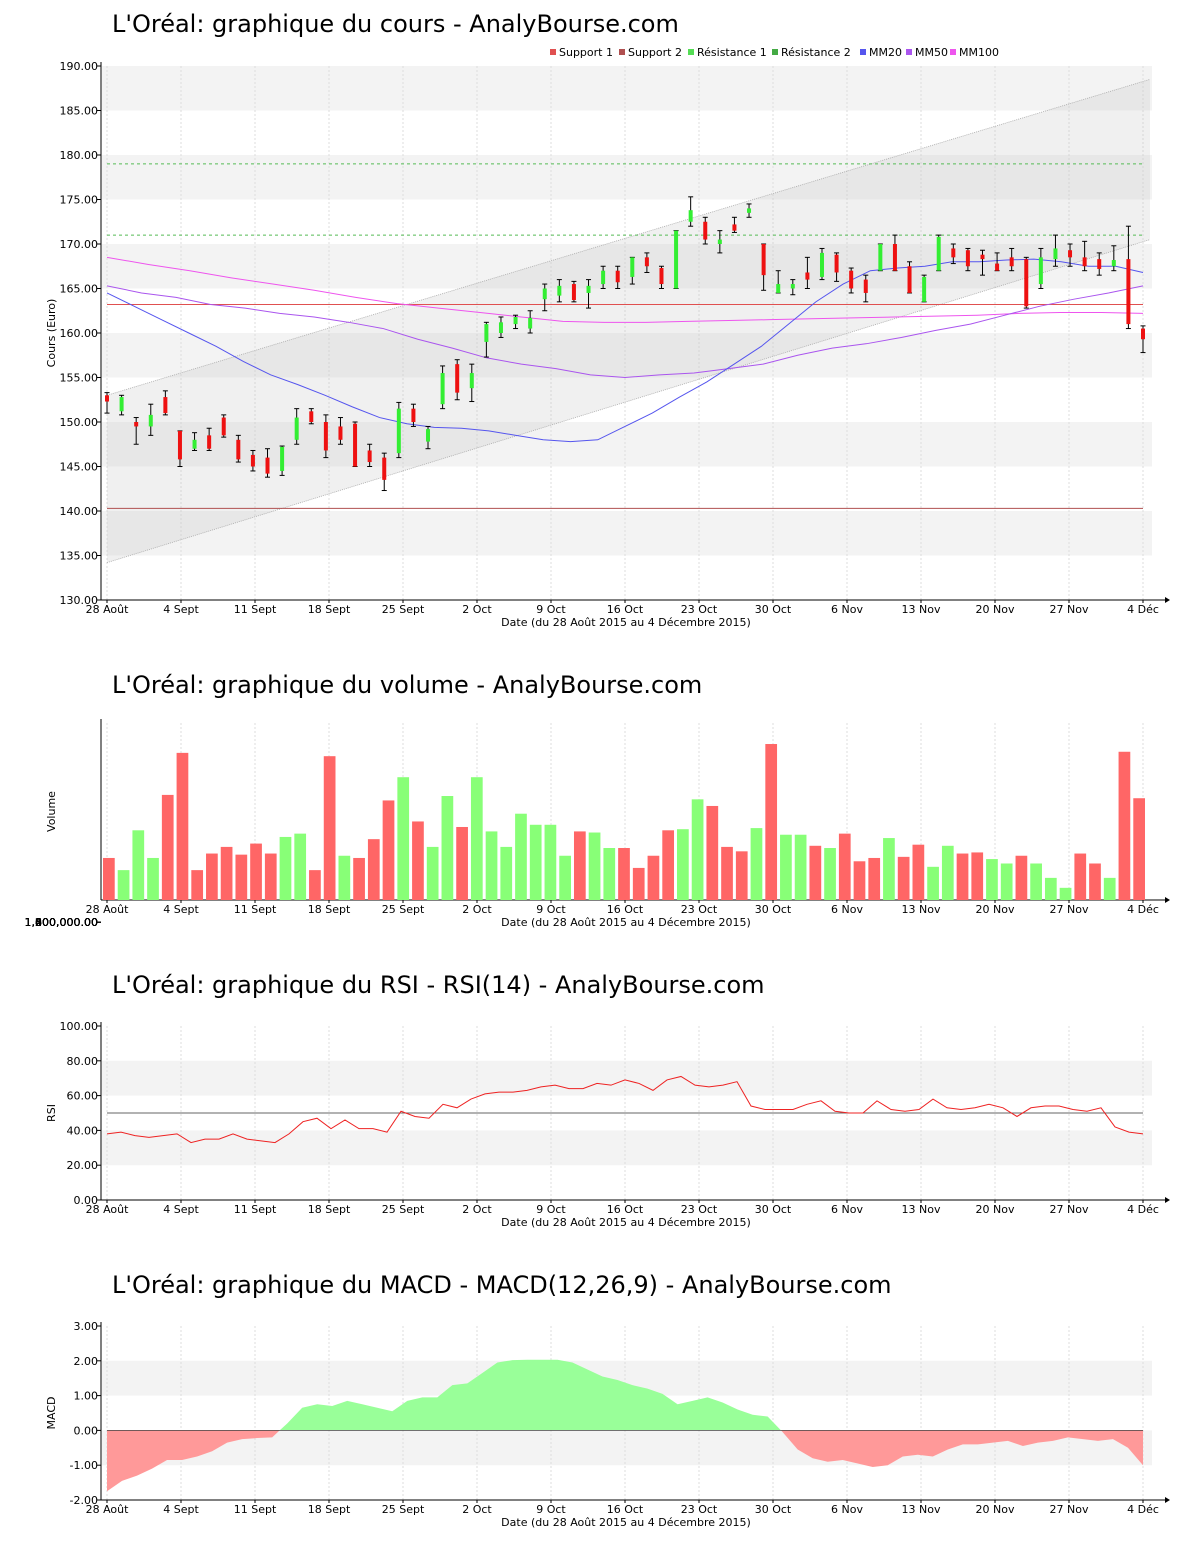 The height and width of the screenshot is (1550, 1200). What do you see at coordinates (51, 1113) in the screenshot?
I see `rsi-y-axis-label: RSI` at bounding box center [51, 1113].